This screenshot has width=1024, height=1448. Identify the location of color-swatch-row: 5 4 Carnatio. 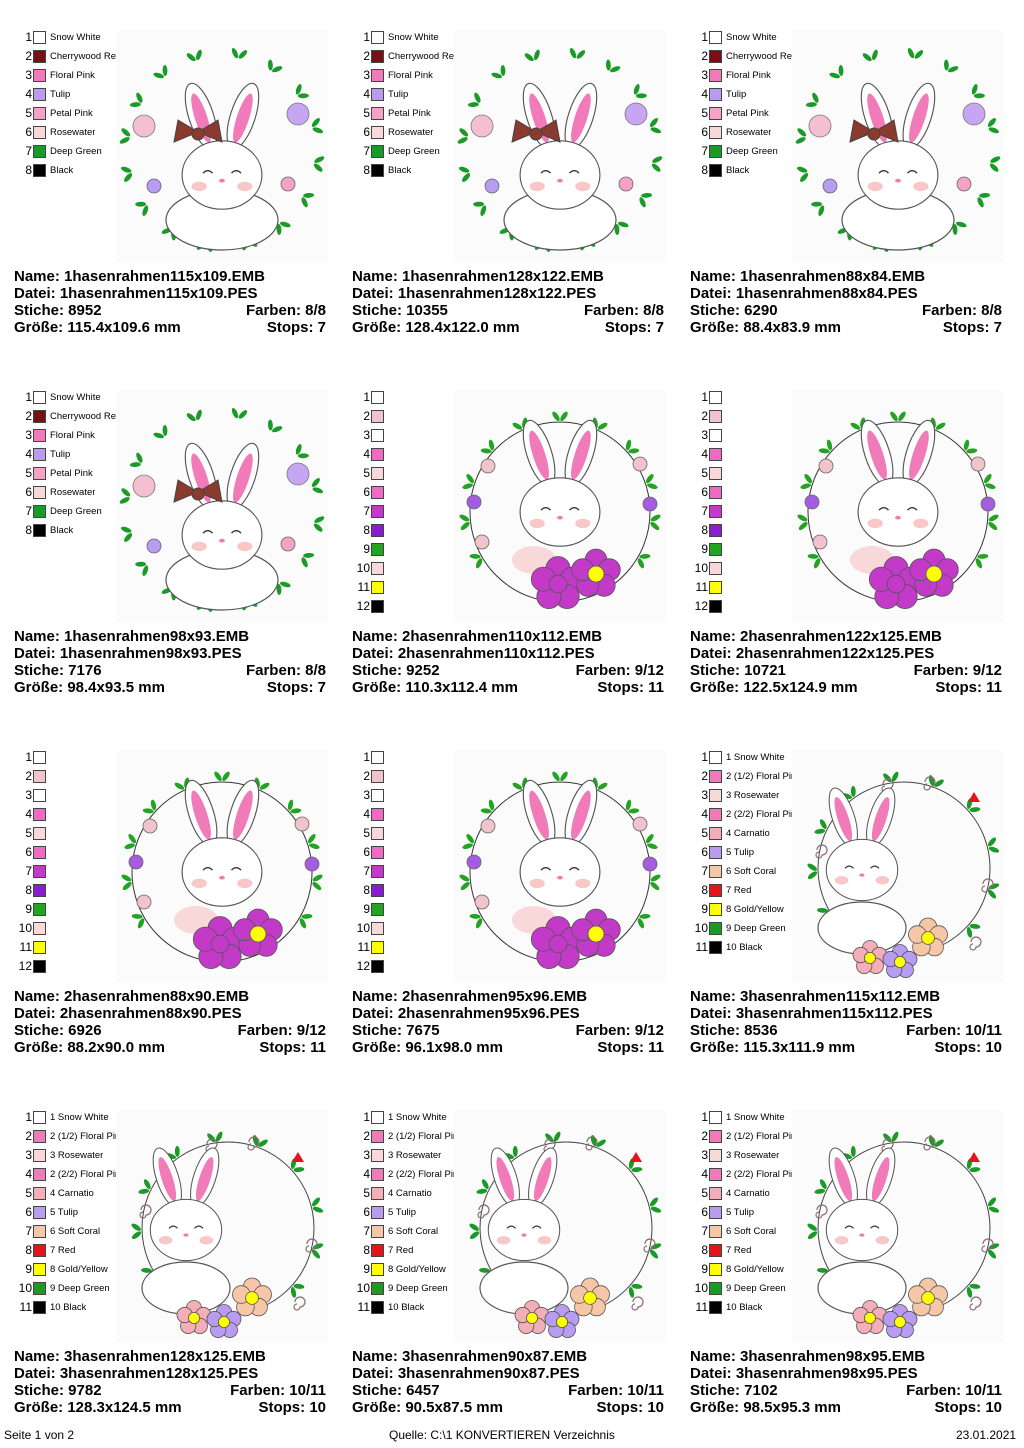
(749, 1193).